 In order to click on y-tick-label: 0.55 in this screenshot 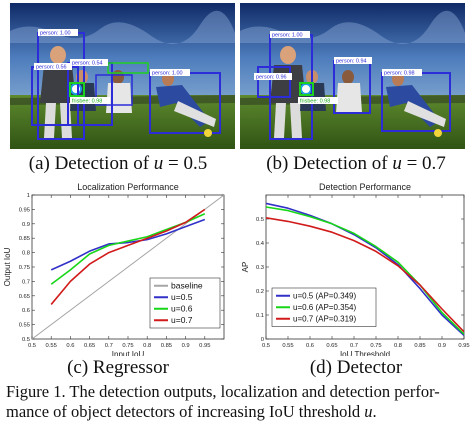, I will do `click(24, 326)`.